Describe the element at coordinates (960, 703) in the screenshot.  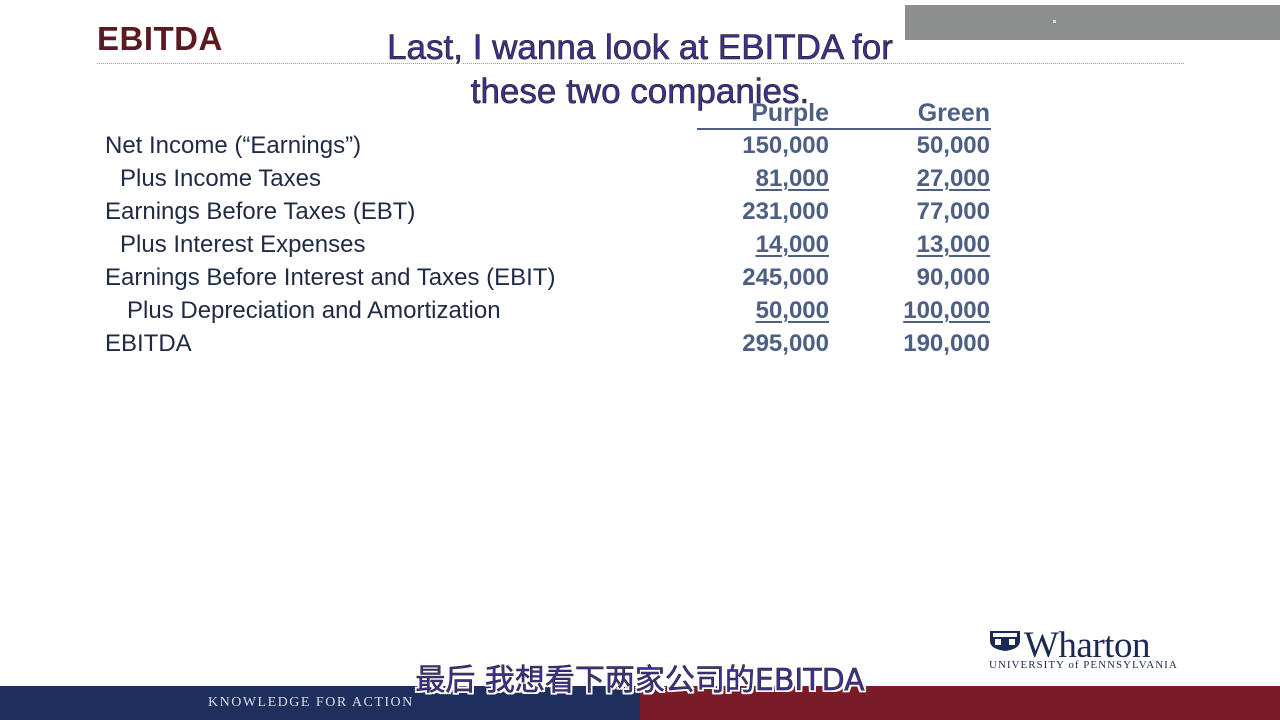
I see `footer-right-band` at that location.